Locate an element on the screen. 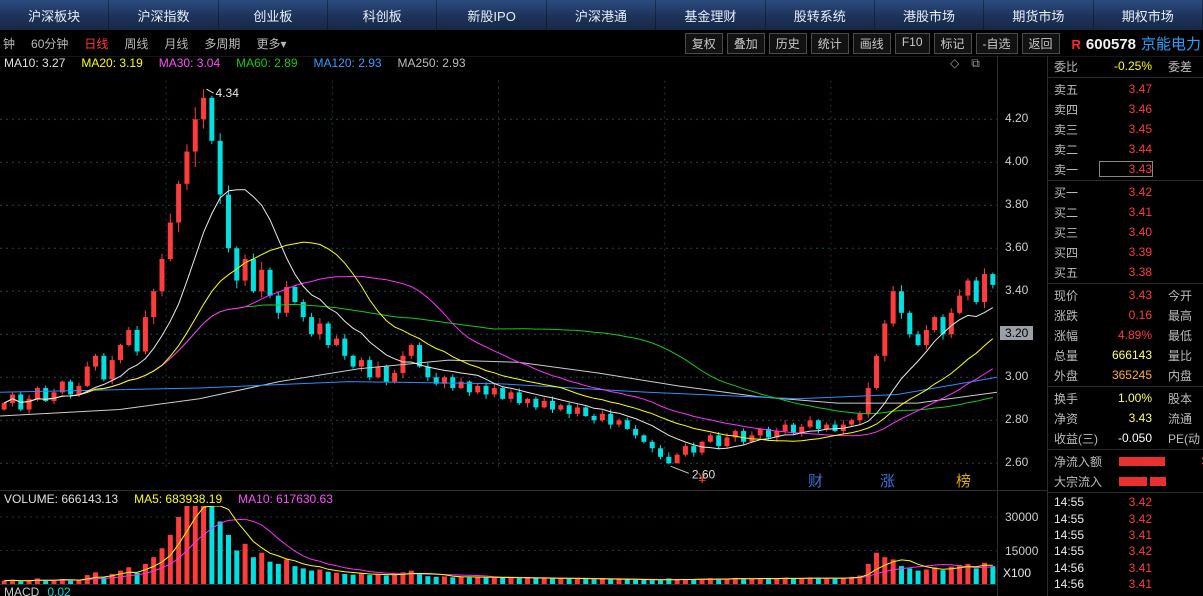 The height and width of the screenshot is (596, 1203). toolbar-button: 标记 is located at coordinates (952, 43).